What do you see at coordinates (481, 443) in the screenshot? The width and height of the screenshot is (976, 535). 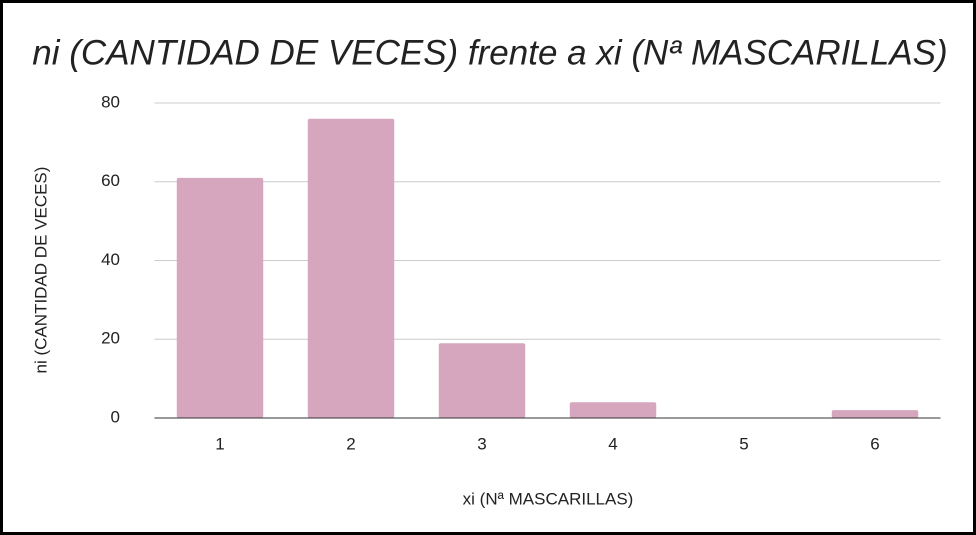 I see `x-tick-label: 3` at bounding box center [481, 443].